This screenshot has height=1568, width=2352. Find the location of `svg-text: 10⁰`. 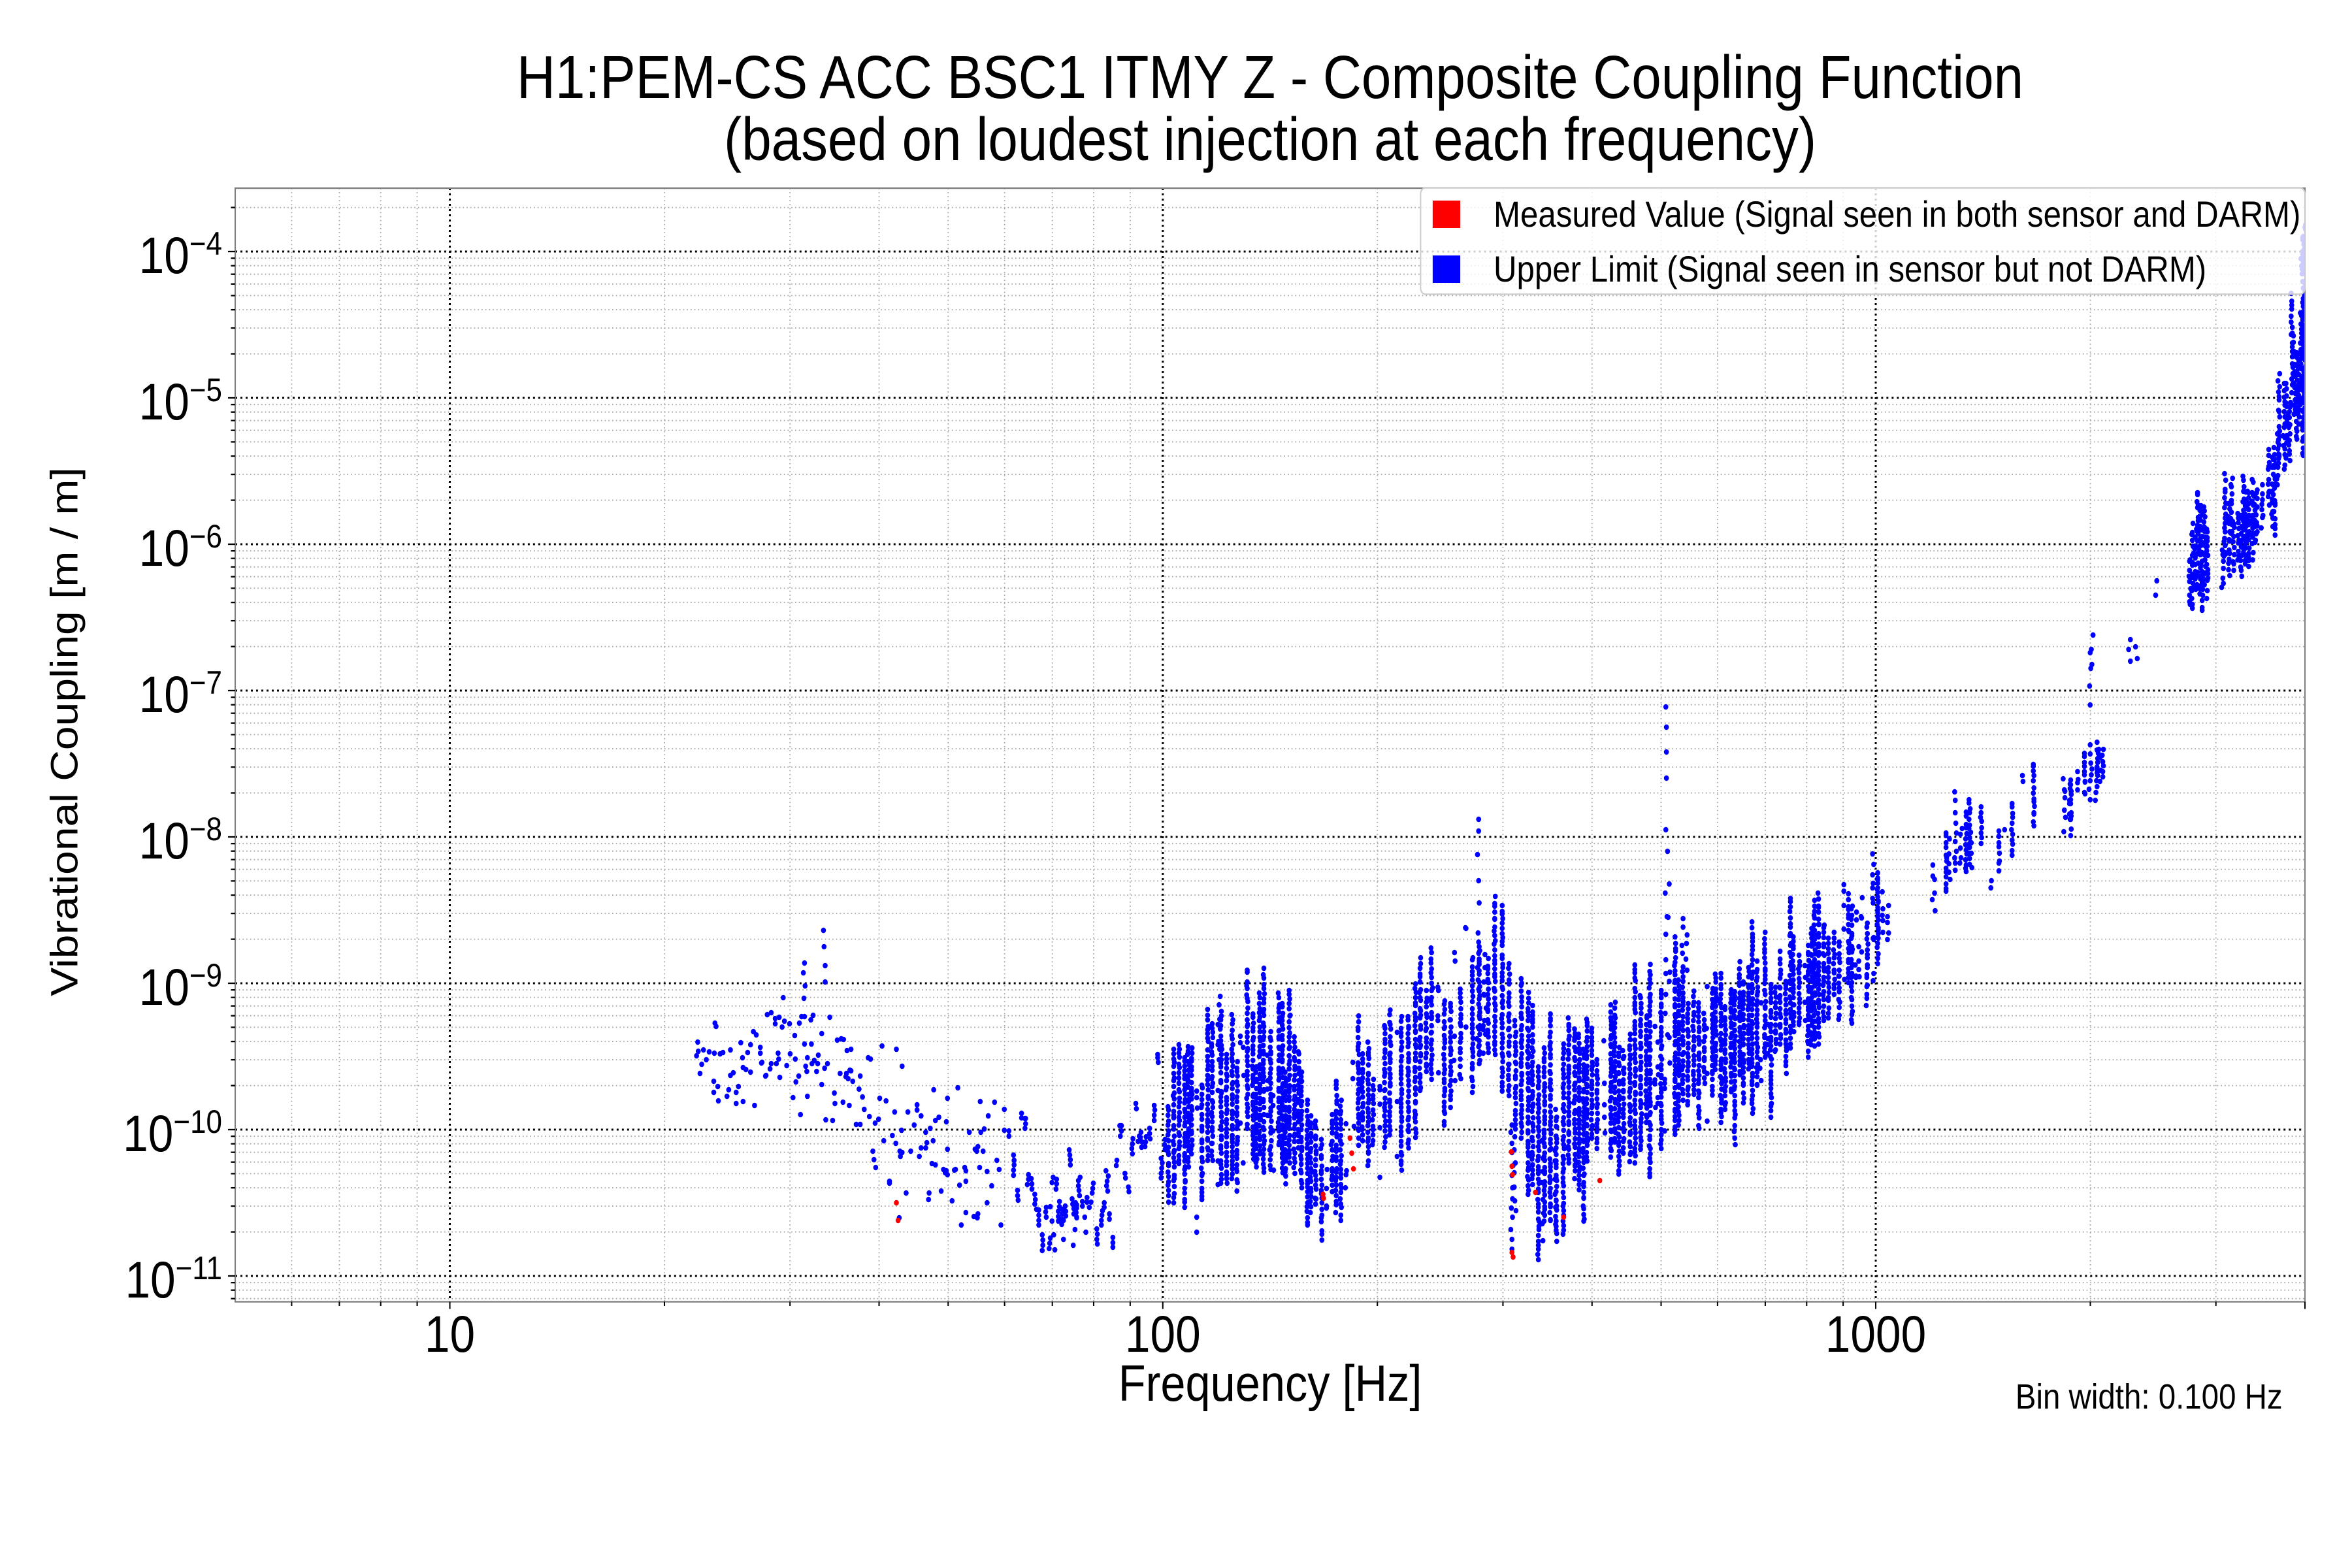

svg-text: 10⁰ is located at coordinates (1163, 1334).